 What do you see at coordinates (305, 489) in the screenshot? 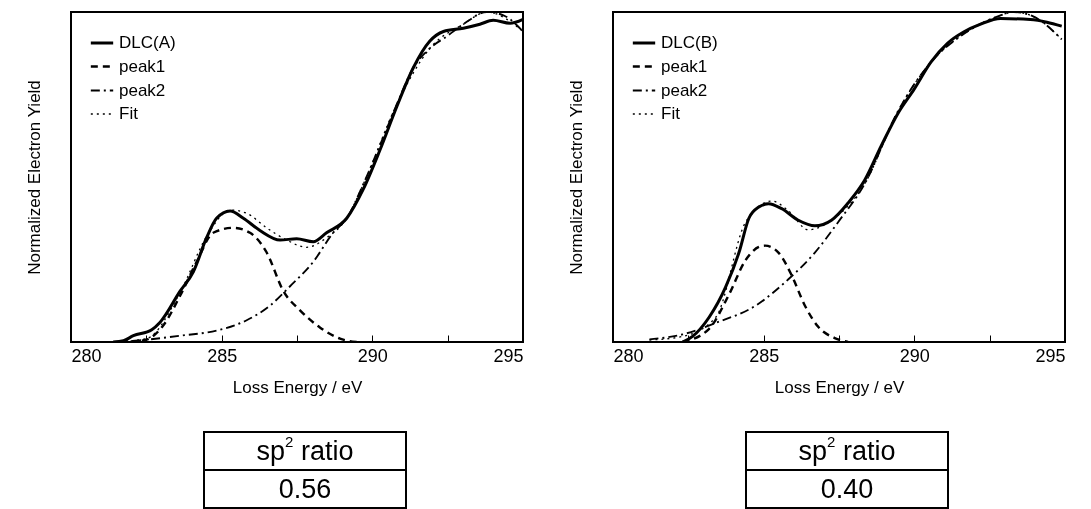
I see `text: 0.56` at bounding box center [305, 489].